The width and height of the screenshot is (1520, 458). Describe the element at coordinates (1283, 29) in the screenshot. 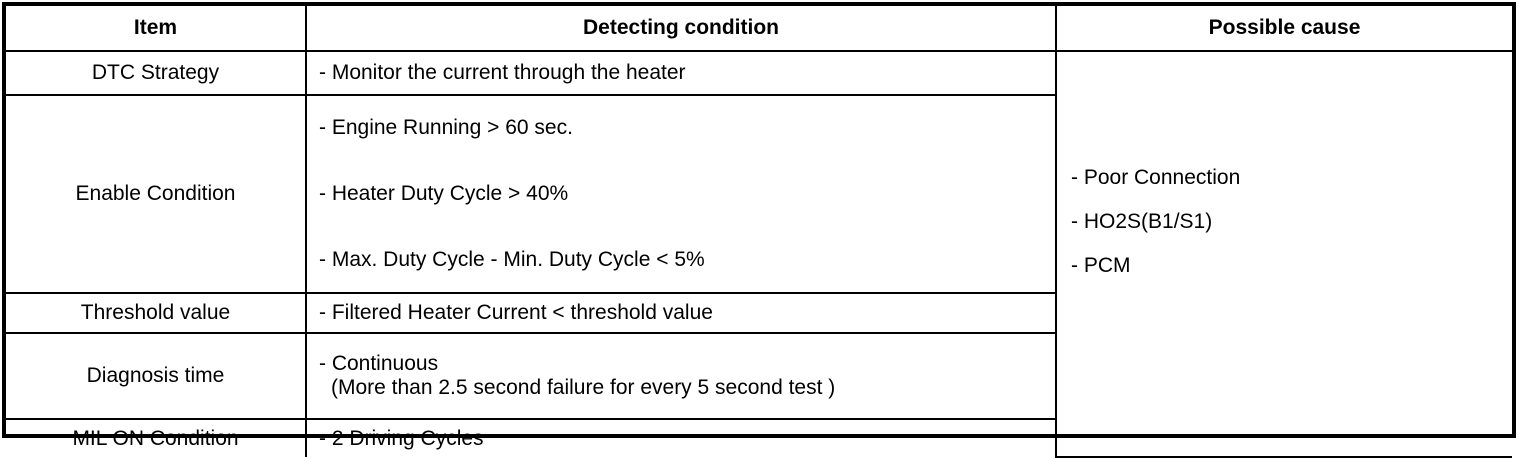

I see `header-cause: Possible cause` at that location.